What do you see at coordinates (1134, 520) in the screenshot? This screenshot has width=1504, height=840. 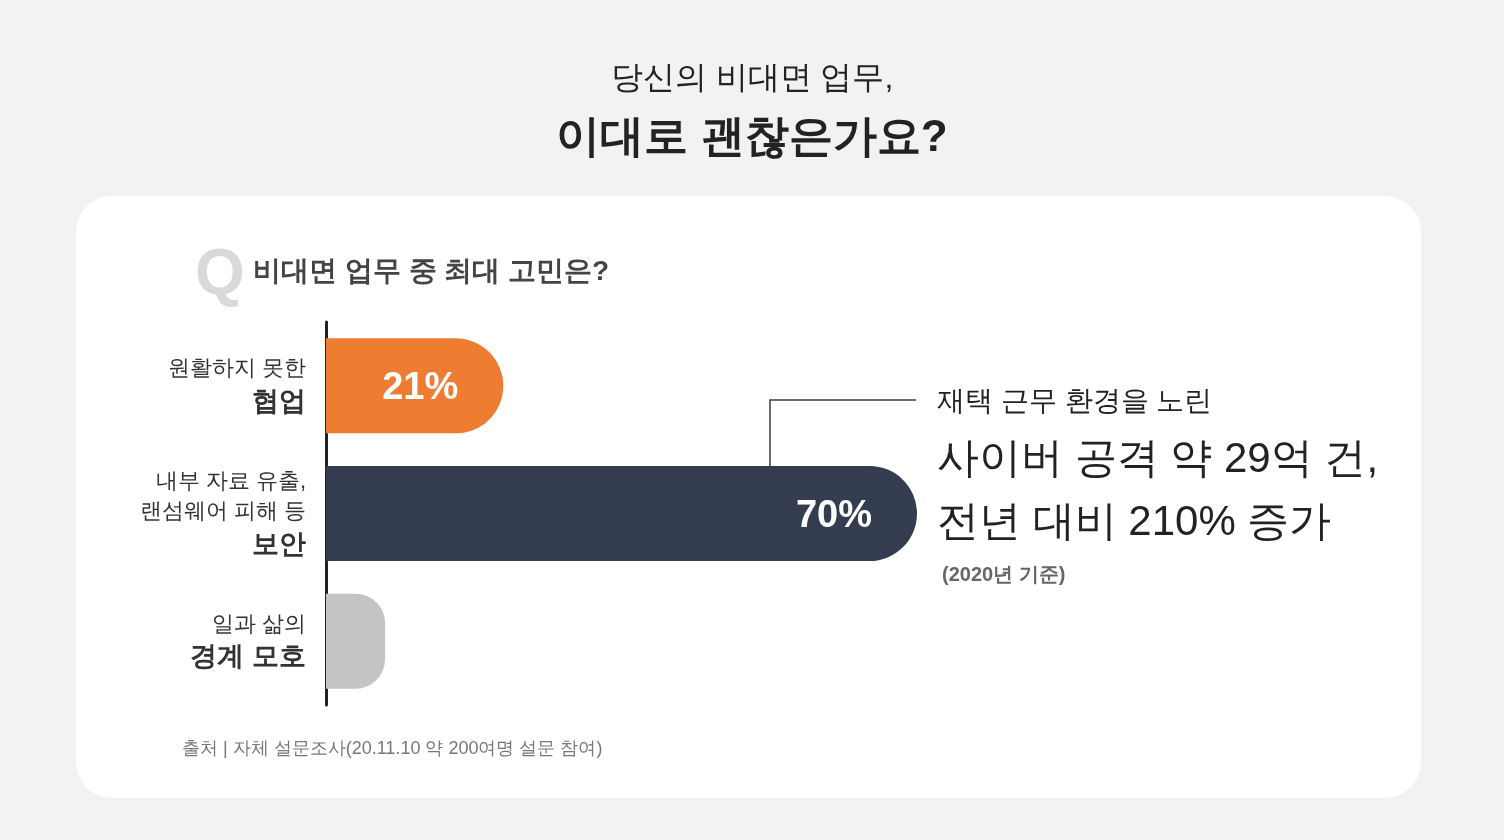 I see `text: 전년 대비 210% 증가` at bounding box center [1134, 520].